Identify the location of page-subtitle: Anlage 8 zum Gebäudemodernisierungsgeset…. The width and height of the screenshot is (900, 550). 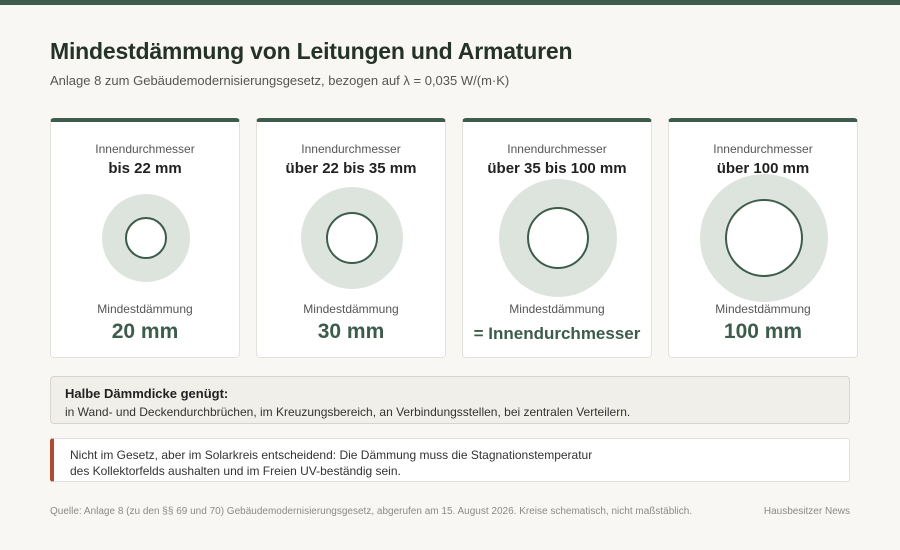
(280, 80).